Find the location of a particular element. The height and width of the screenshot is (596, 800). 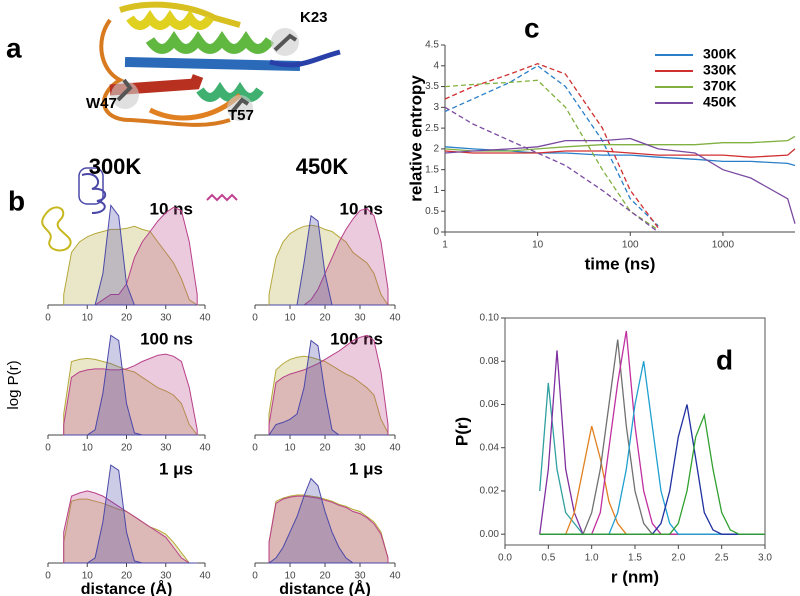

x-tick-label: 3.0 is located at coordinates (765, 558).